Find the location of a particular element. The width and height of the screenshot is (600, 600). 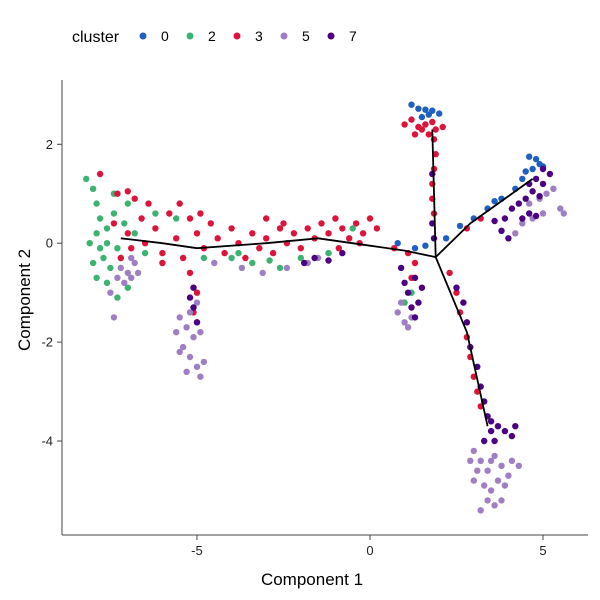

y-axis-title: Component 2 is located at coordinates (24, 300).